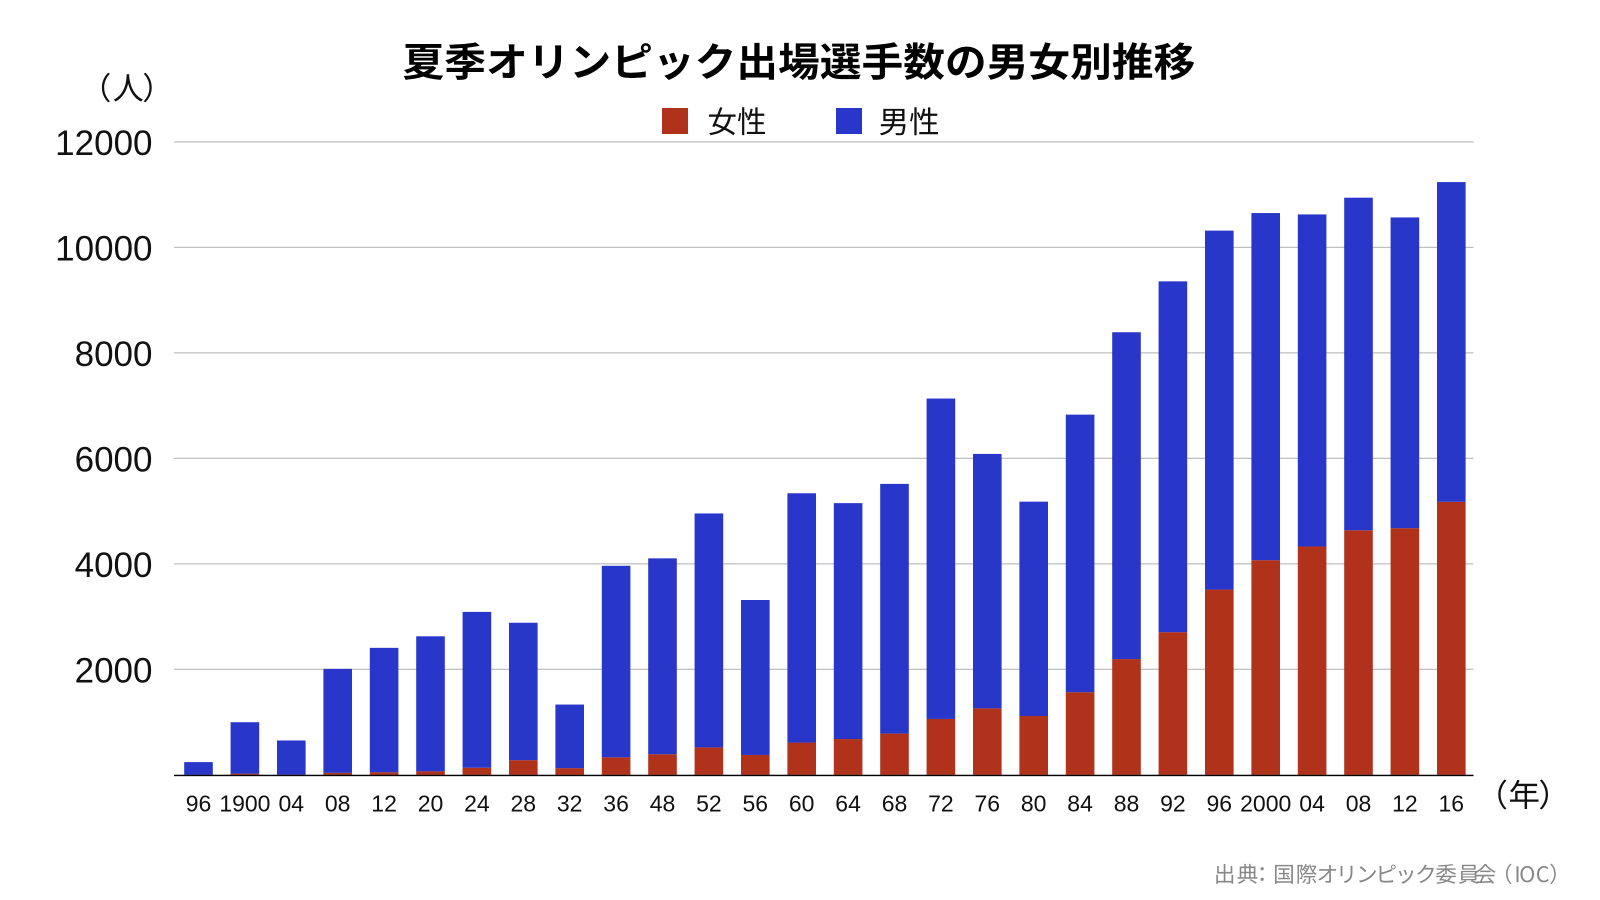  Describe the element at coordinates (616, 803) in the screenshot. I see `svg-text: 36` at that location.